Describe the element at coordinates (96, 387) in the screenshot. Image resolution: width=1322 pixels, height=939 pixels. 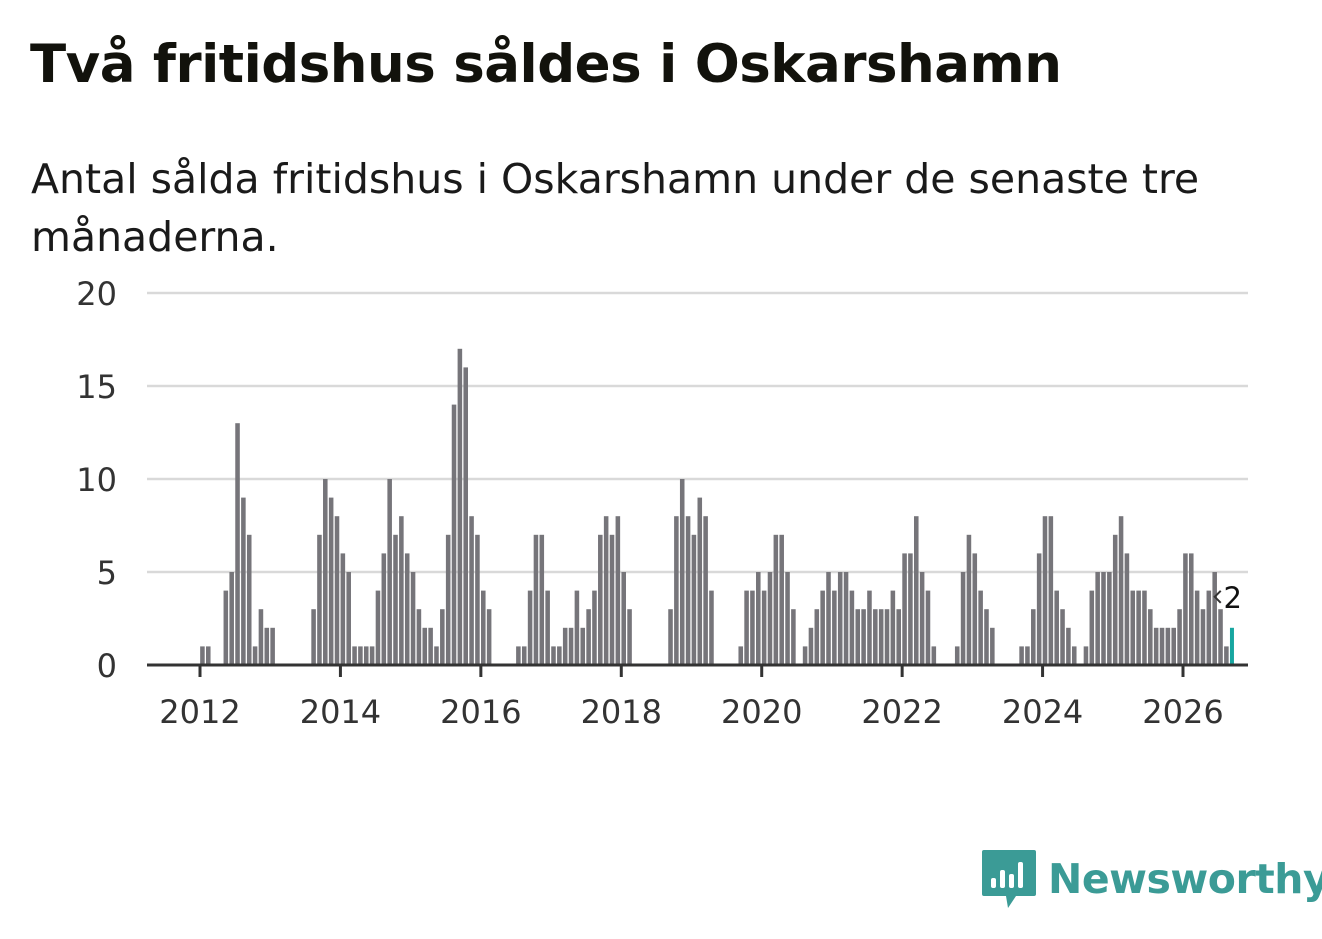
I see `y-tick-label: 15` at that location.